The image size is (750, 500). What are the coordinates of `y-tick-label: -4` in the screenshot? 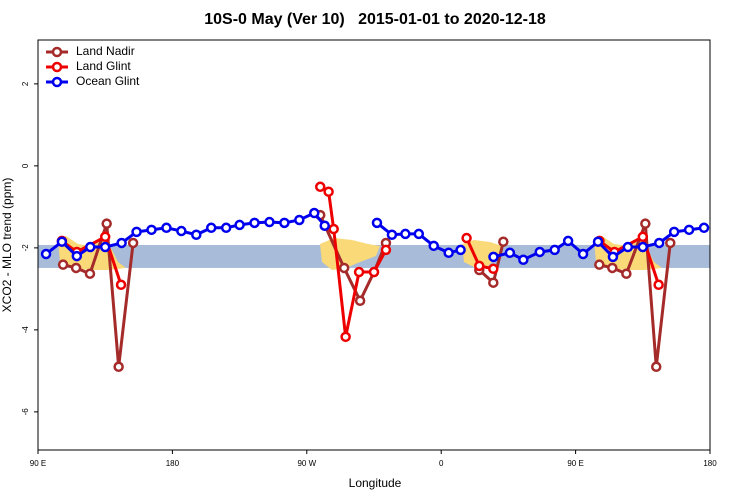 It's located at (25, 330).